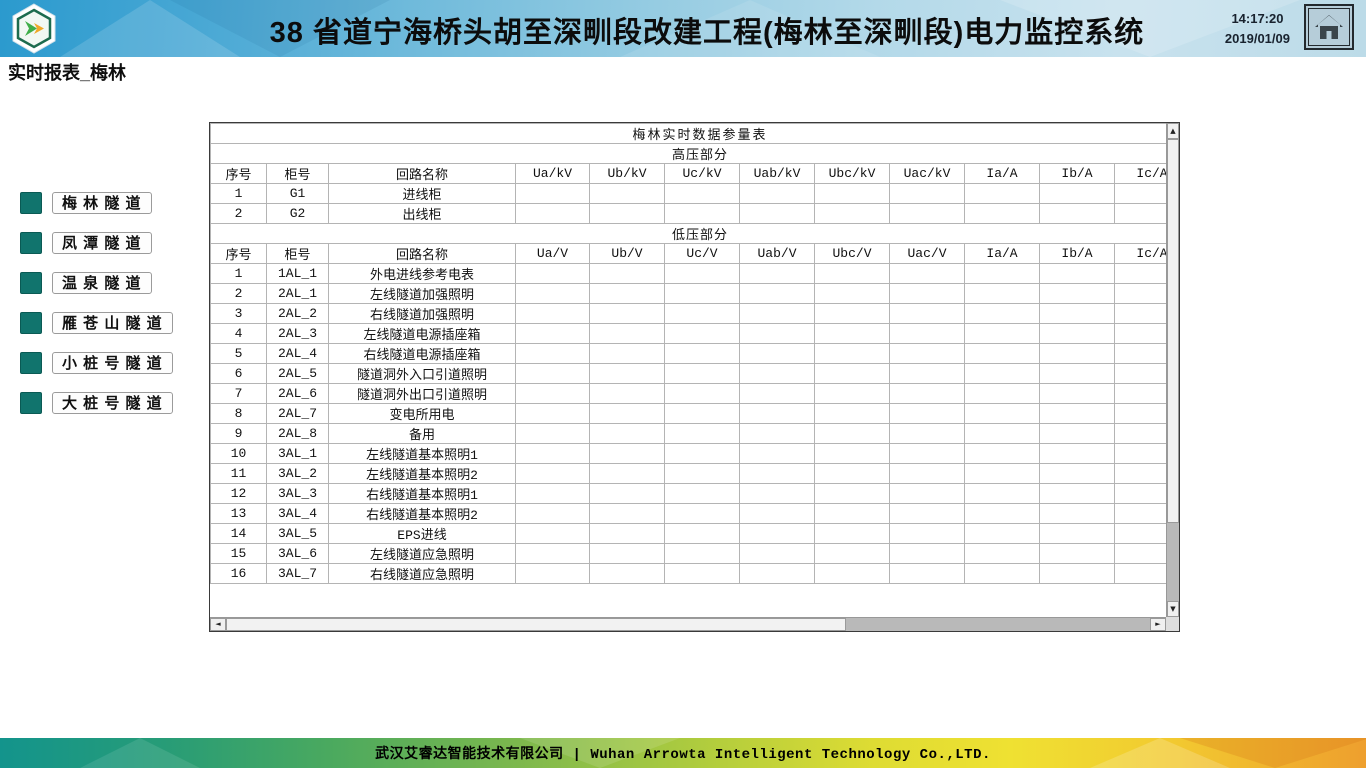  I want to click on home-icon, so click(1329, 27).